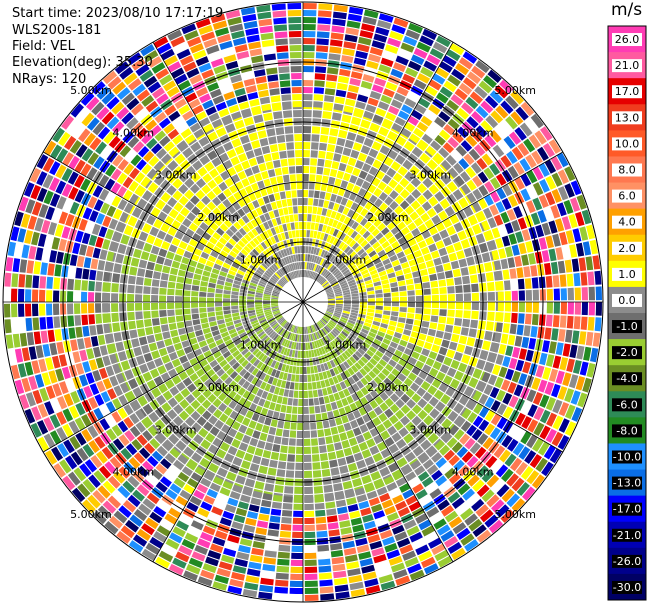  I want to click on range-ring-label: 2.00km, so click(388, 217).